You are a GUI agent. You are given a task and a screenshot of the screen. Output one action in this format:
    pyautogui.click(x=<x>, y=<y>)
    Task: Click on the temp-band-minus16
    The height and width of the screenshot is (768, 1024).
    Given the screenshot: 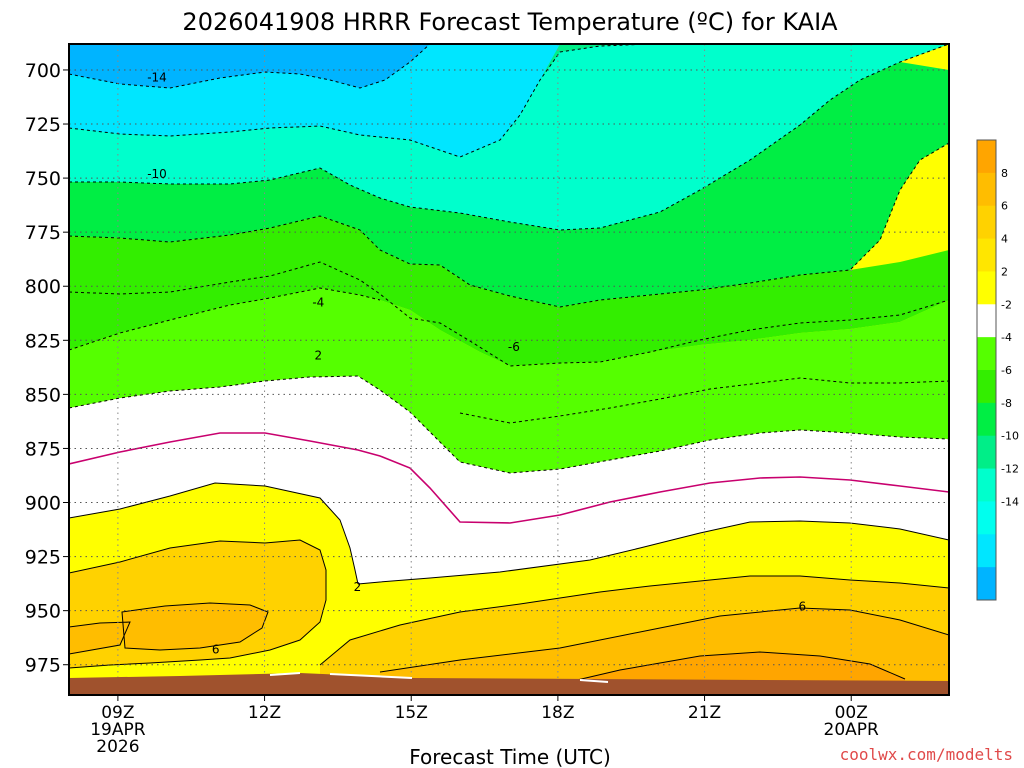 What is the action you would take?
    pyautogui.click(x=249, y=66)
    